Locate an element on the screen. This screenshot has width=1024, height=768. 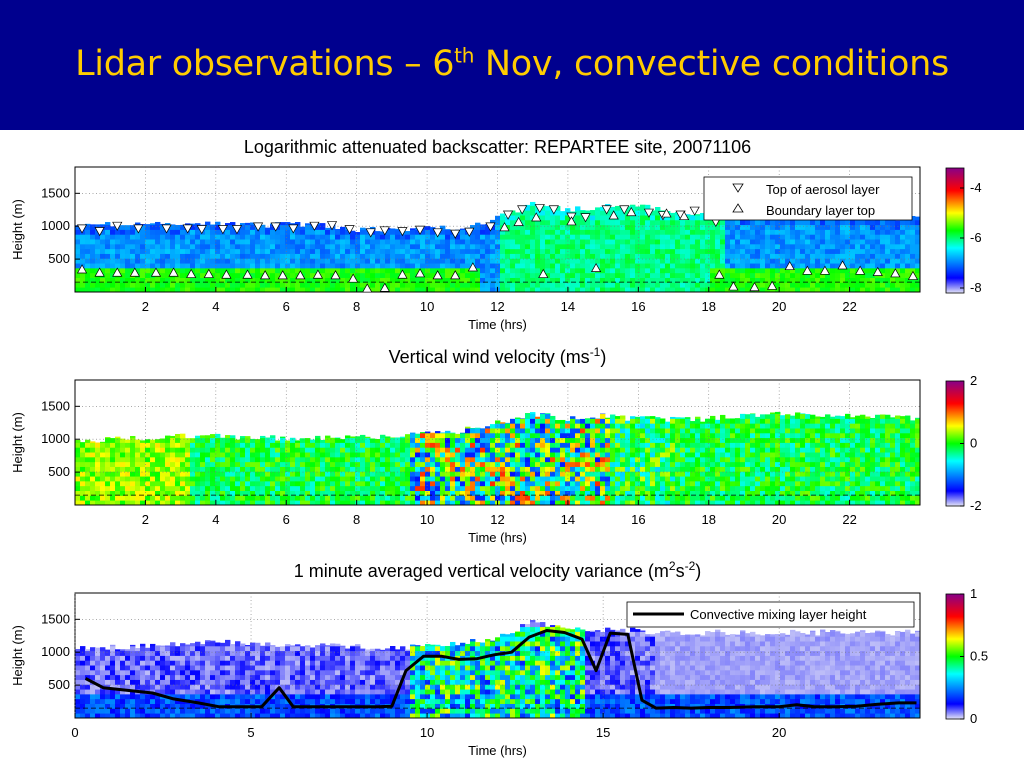
legend1-label: Top of aerosol layer is located at coordinates (823, 189).